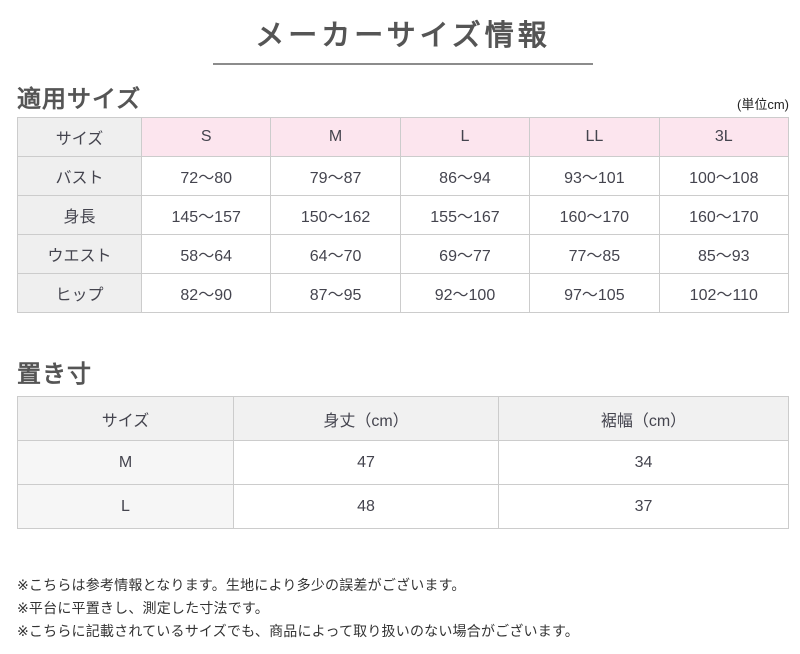 The height and width of the screenshot is (654, 800). What do you see at coordinates (206, 293) in the screenshot?
I see `value-cell: 82～90` at bounding box center [206, 293].